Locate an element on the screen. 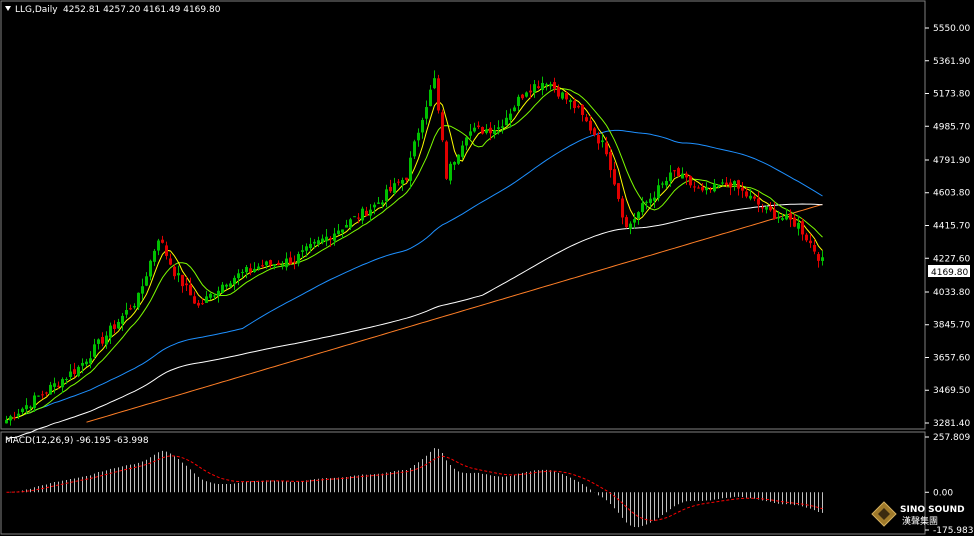 Image resolution: width=974 pixels, height=536 pixels. price-tick-label: 4603.80 is located at coordinates (951, 194).